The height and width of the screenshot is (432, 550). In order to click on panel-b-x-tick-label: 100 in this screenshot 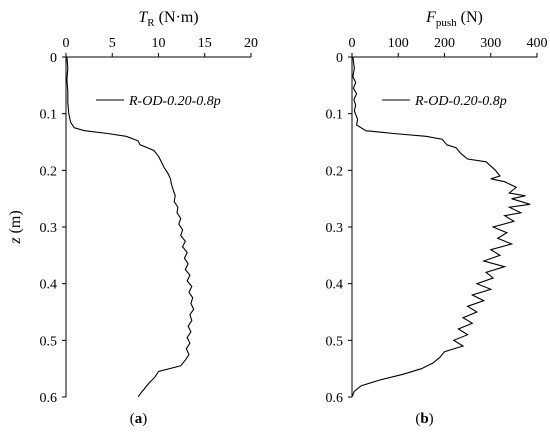, I will do `click(398, 43)`.